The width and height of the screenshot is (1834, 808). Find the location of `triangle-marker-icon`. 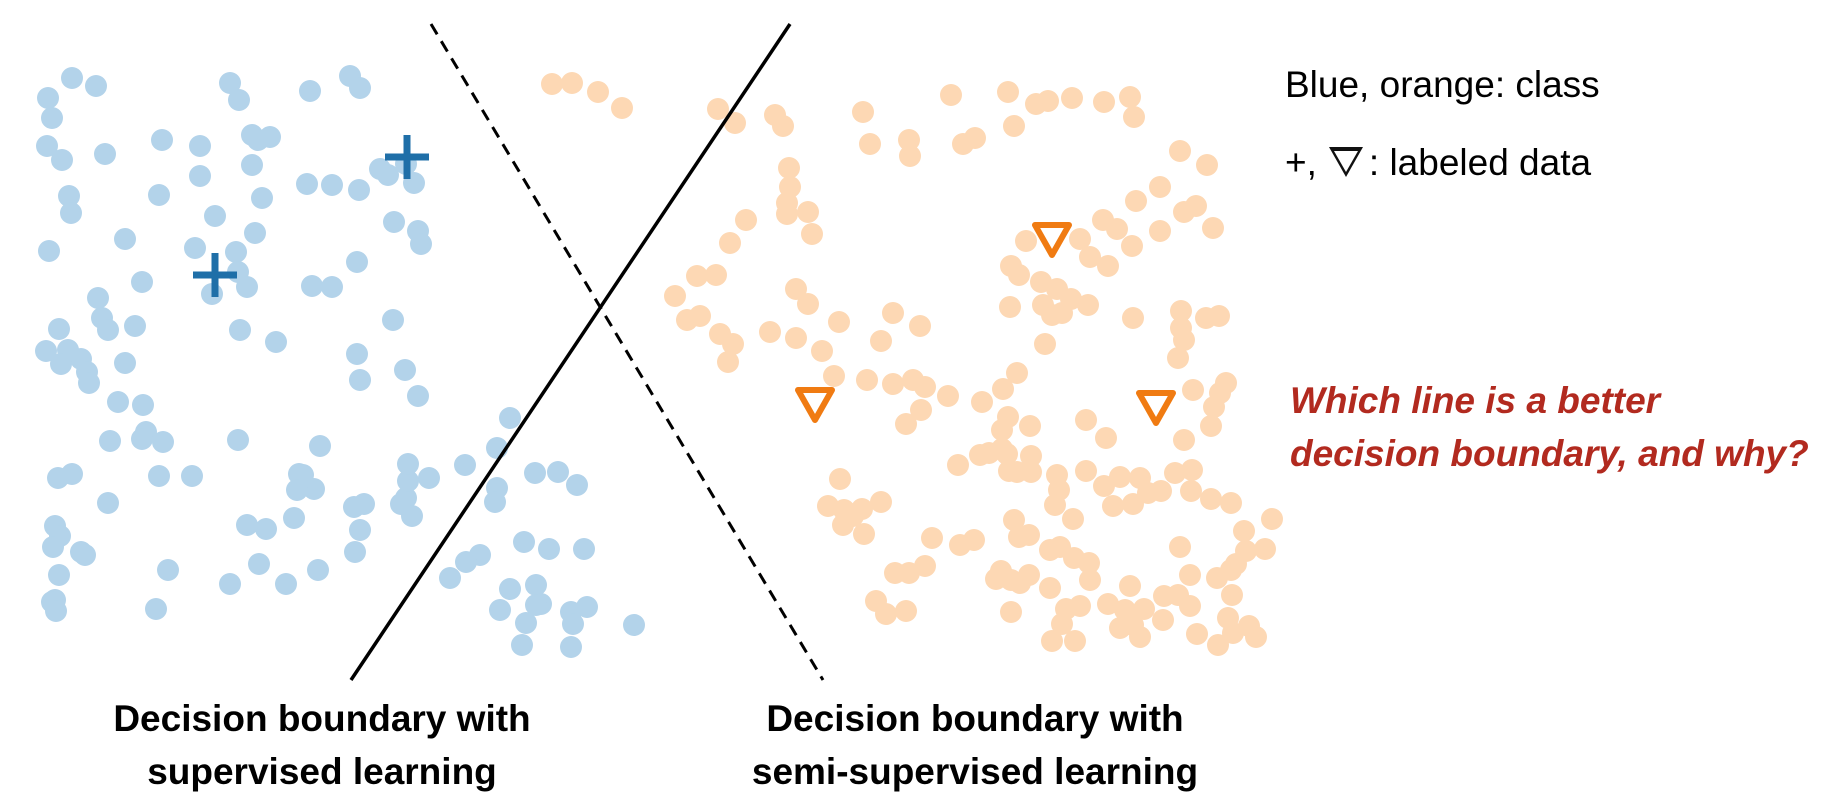

triangle-marker-icon is located at coordinates (815, 405).